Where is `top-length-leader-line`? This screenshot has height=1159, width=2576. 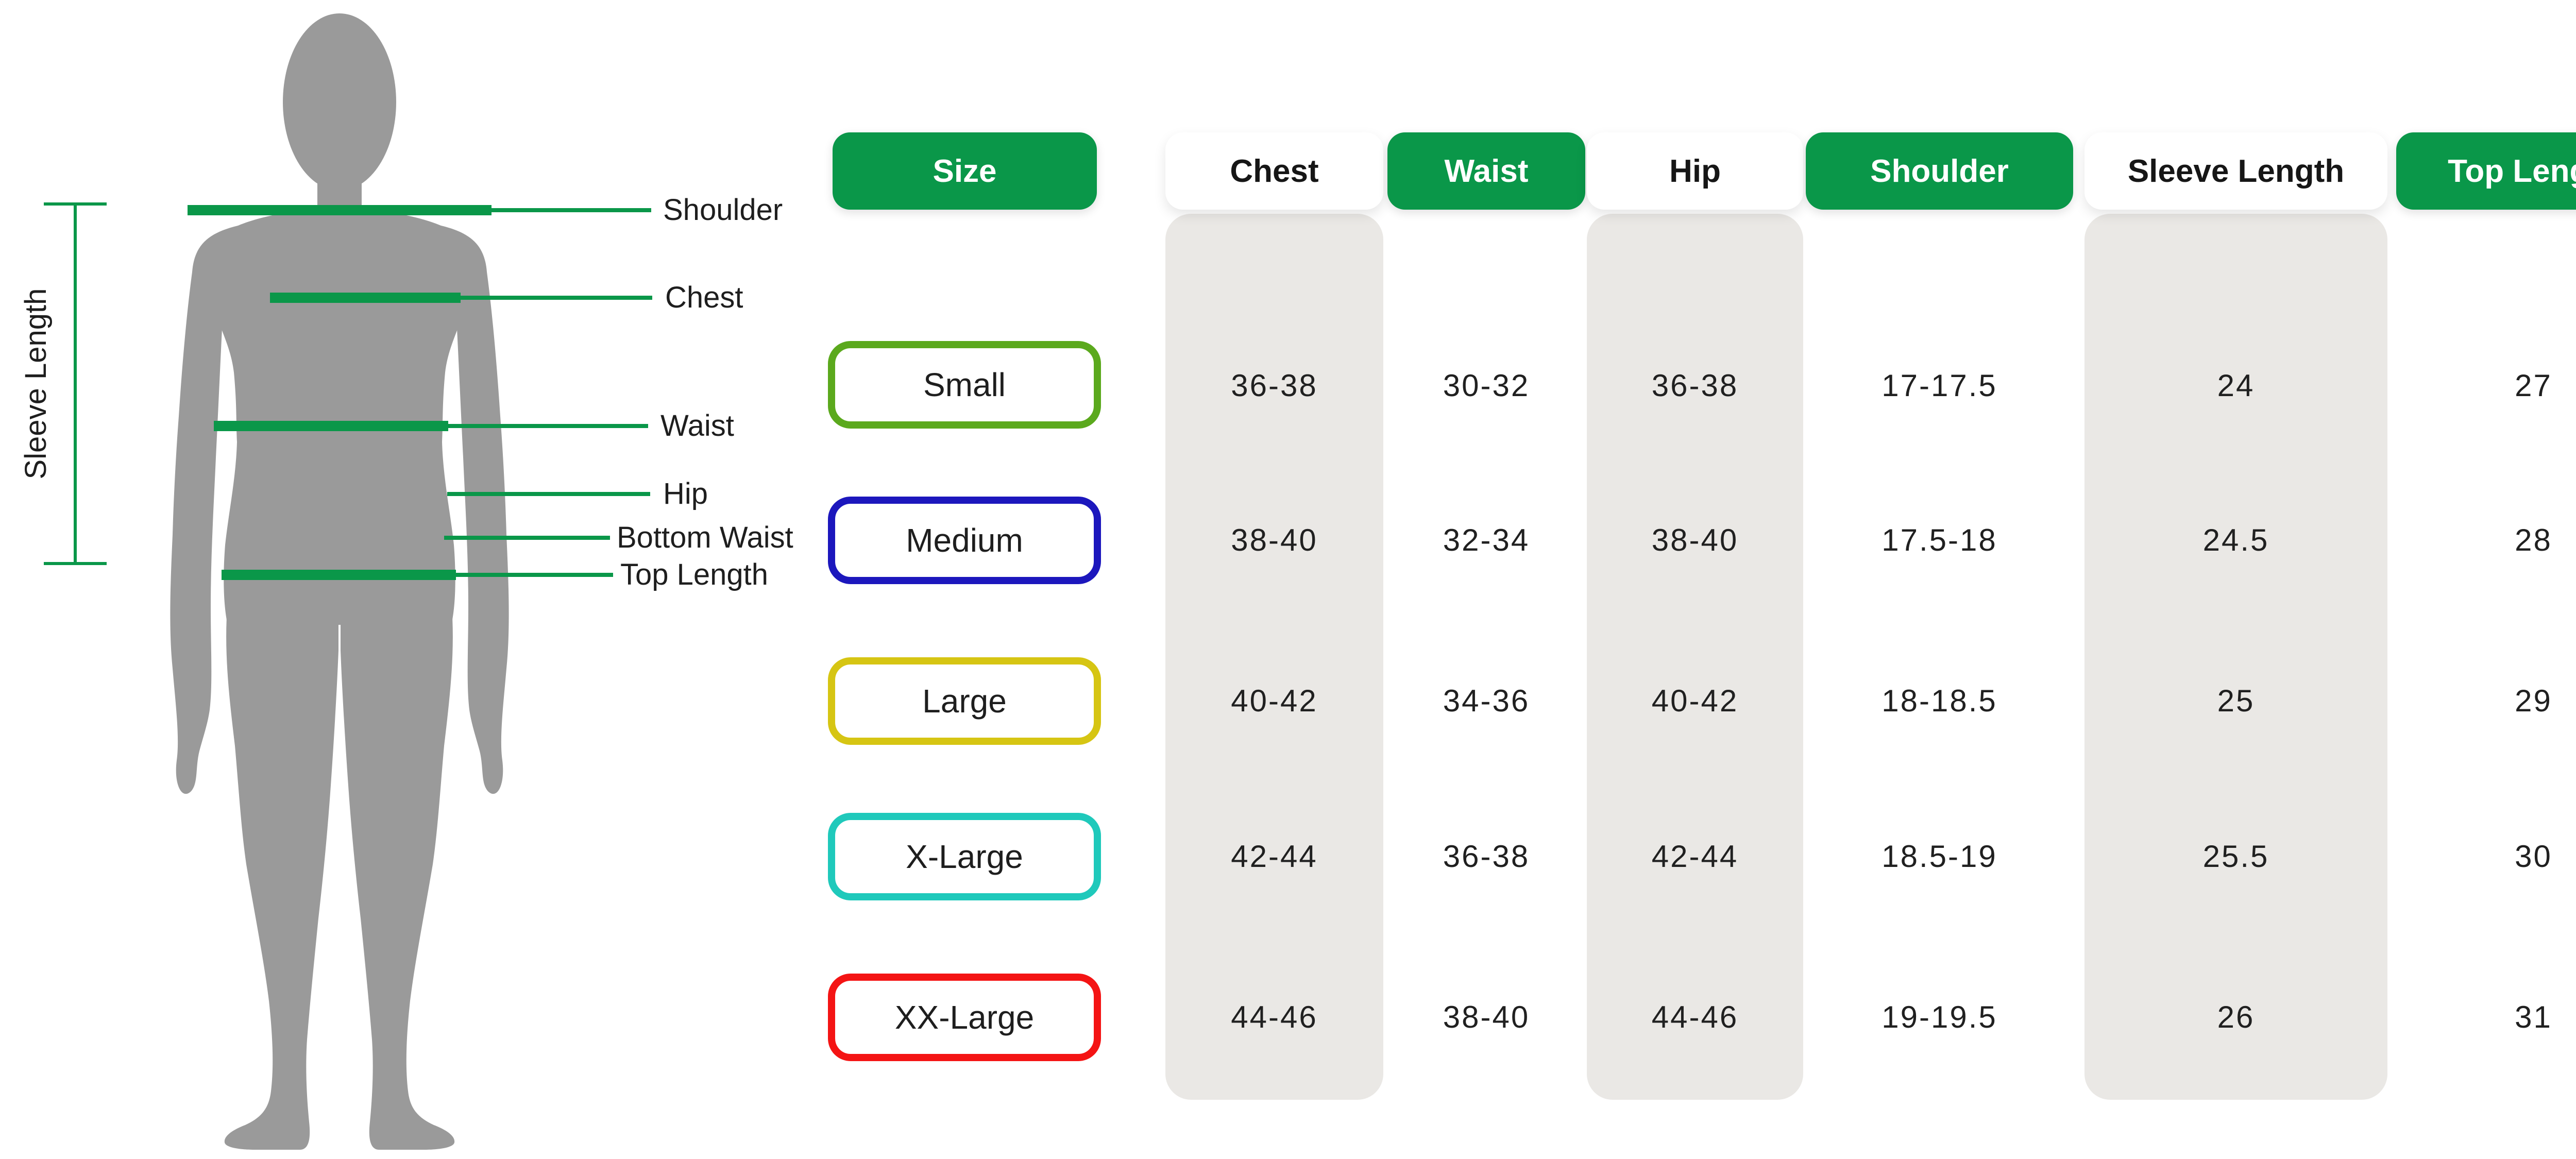
top-length-leader-line is located at coordinates (534, 575).